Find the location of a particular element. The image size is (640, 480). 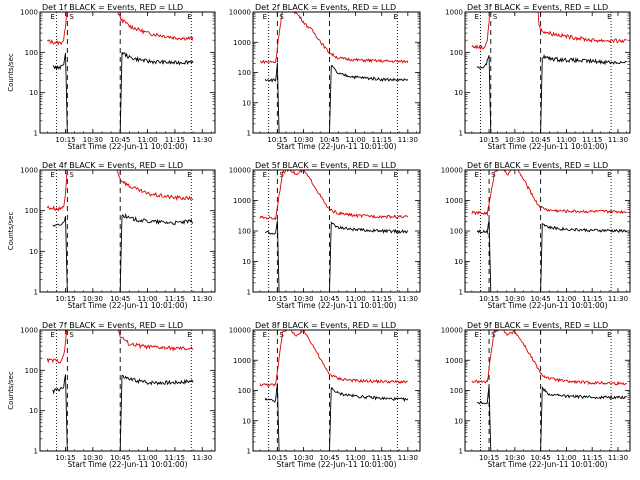

chart-title: Det 9f BLACK = Events, RED = LLD is located at coordinates (537, 325).